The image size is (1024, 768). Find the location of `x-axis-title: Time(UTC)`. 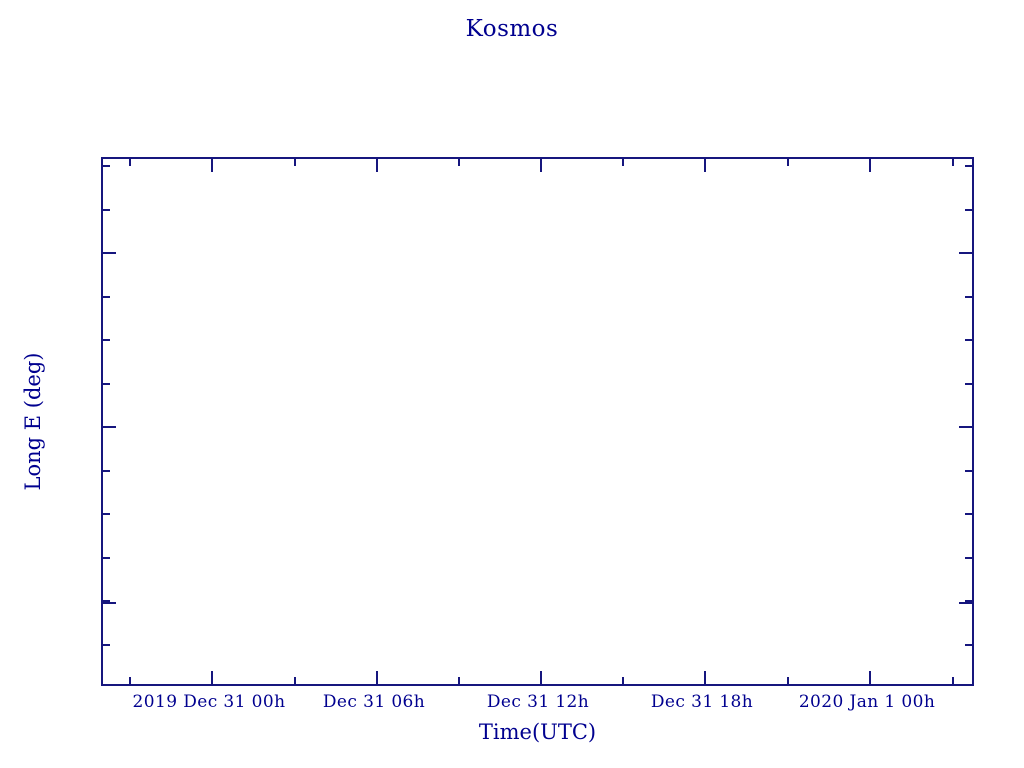

x-axis-title: Time(UTC) is located at coordinates (537, 732).